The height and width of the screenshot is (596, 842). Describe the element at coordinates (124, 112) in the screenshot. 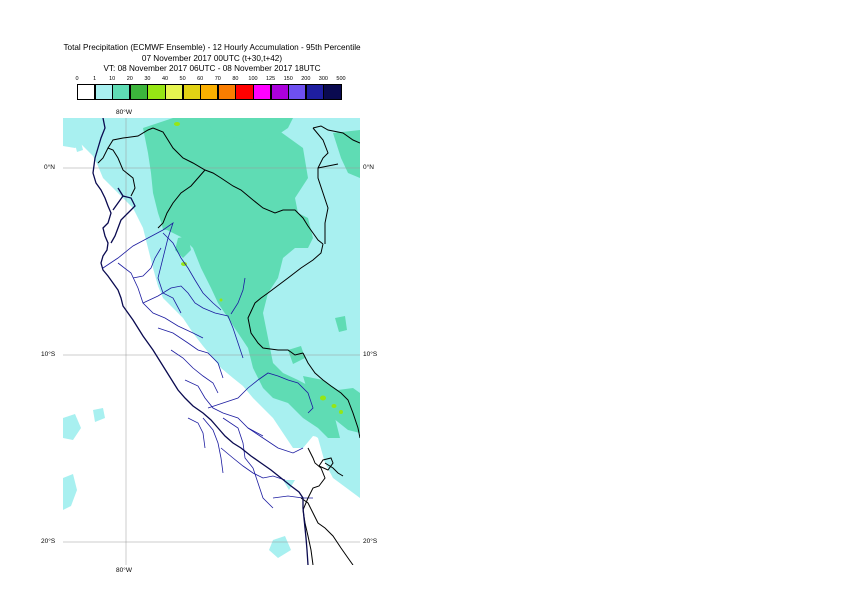

I see `lon-label-top: 80°W` at that location.